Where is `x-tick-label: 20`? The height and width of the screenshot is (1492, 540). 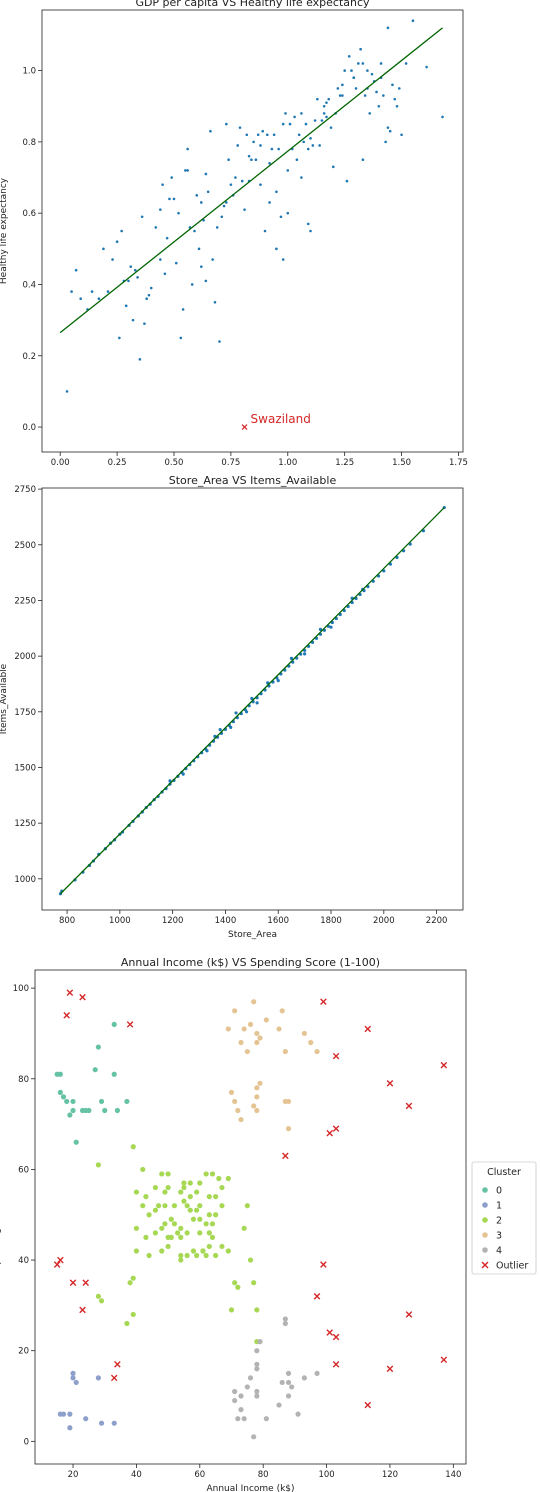 x-tick-label: 20 is located at coordinates (73, 1475).